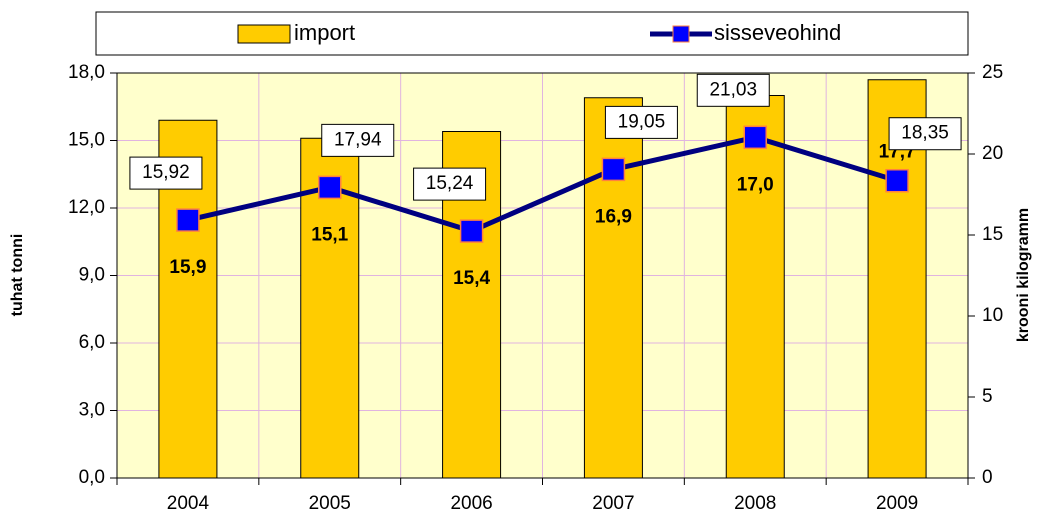 This screenshot has width=1040, height=523. I want to click on bar-value-label: 16,9, so click(613, 216).